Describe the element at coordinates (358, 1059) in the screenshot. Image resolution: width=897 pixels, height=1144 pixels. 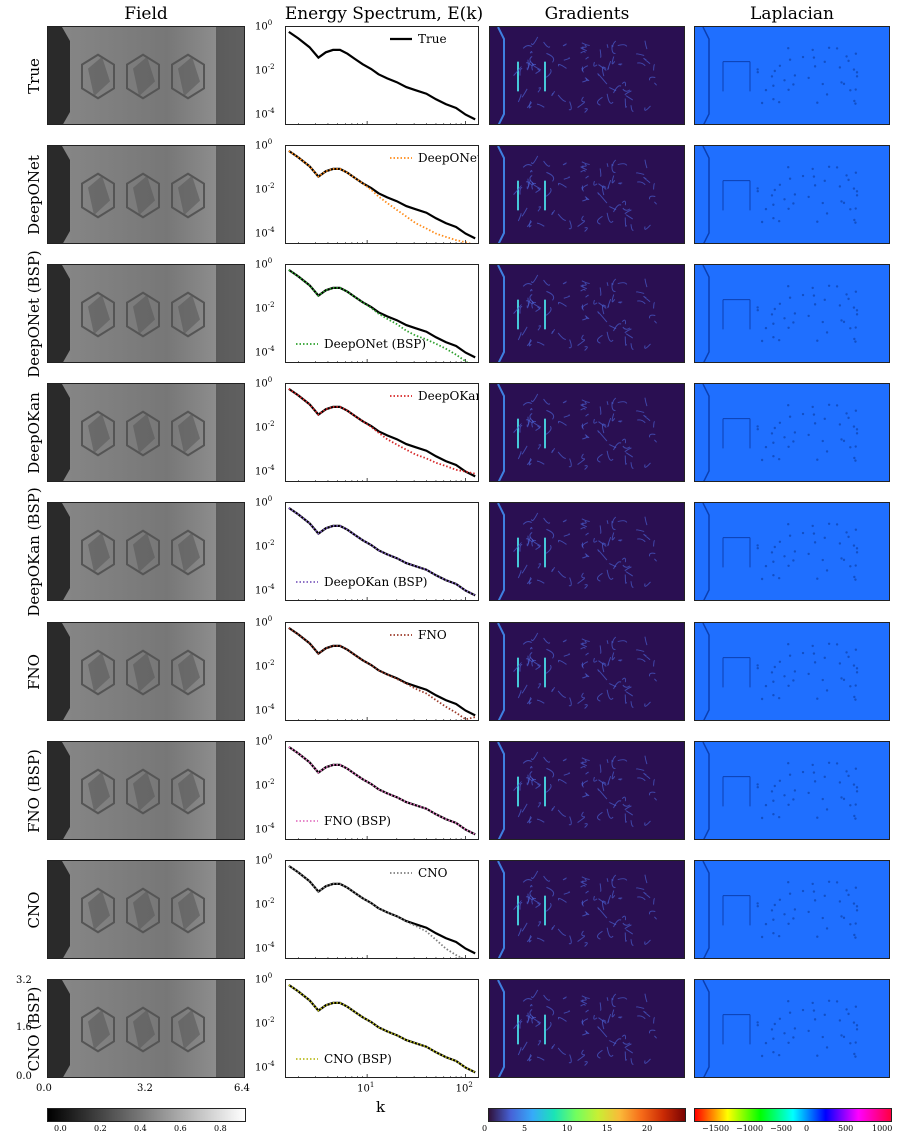
I see `legend-label: CNO (BSP)` at that location.